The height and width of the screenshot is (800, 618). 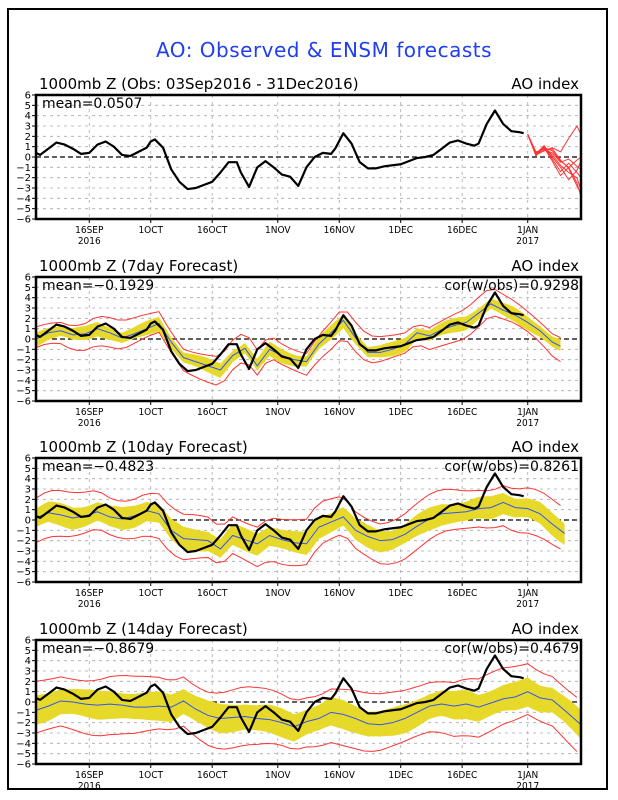 I want to click on correlation-label: cor(w/obs)=0.8261, so click(x=511, y=467).